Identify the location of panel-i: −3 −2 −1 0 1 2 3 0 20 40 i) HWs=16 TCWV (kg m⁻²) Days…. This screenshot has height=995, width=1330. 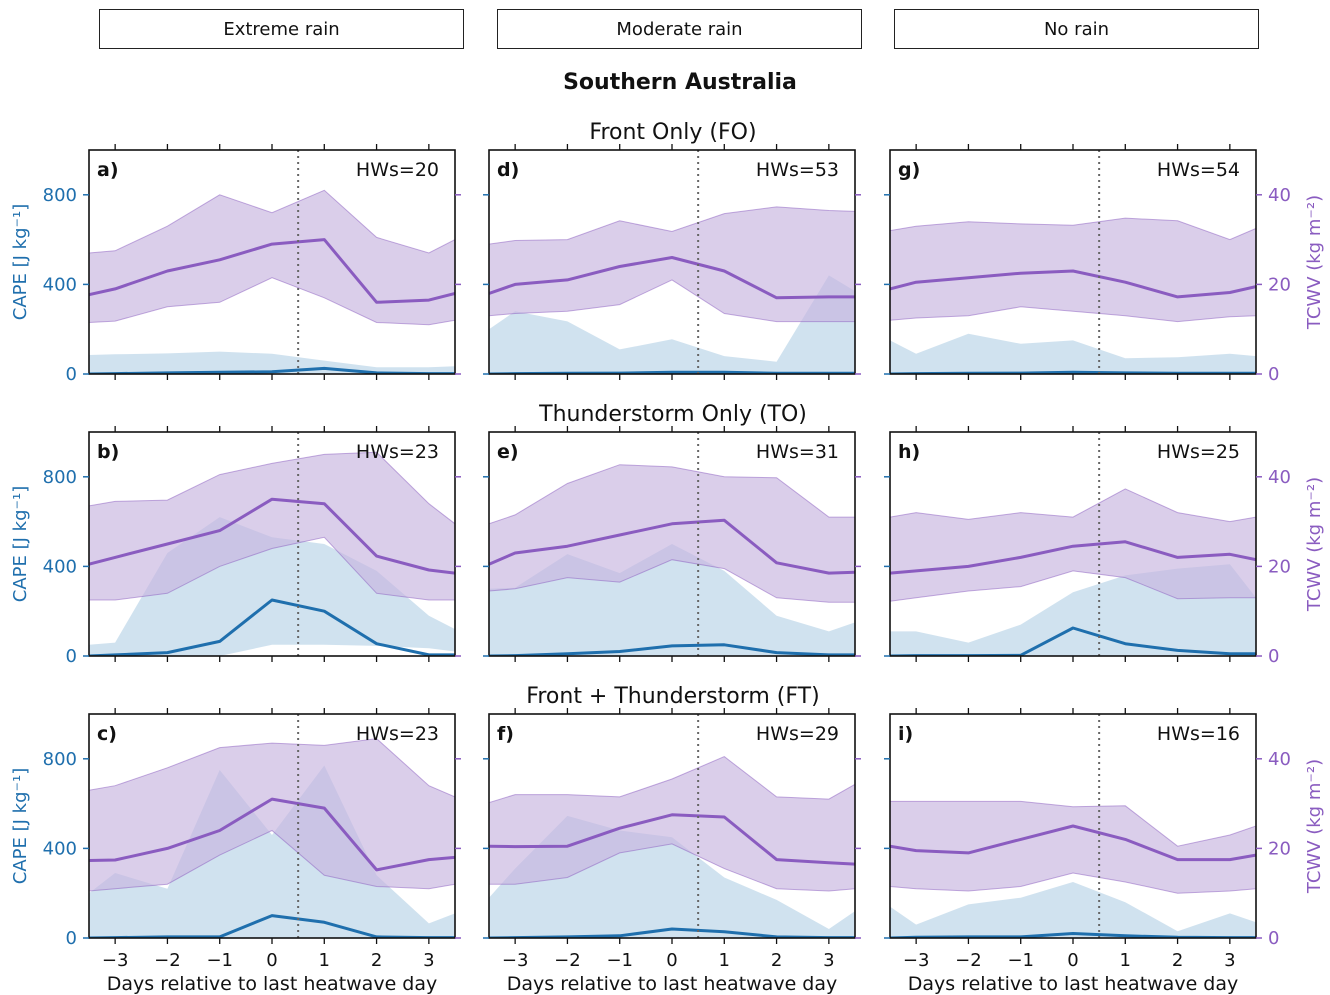
(1104, 851).